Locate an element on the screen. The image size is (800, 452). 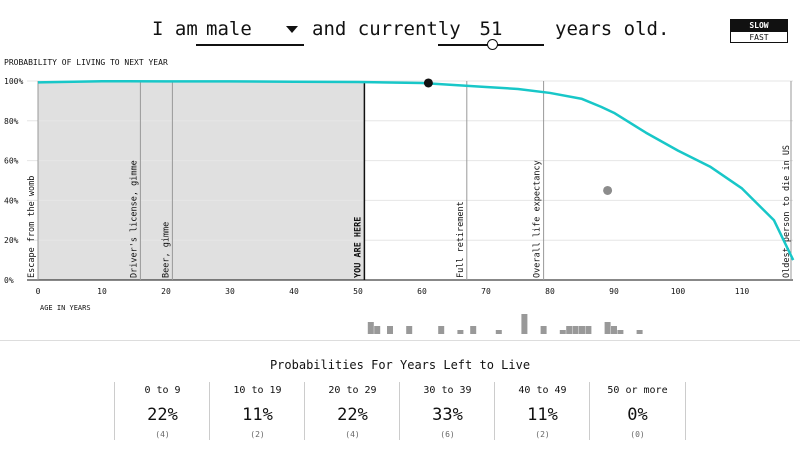
range-label: 0 to 9 is located at coordinates (162, 390).